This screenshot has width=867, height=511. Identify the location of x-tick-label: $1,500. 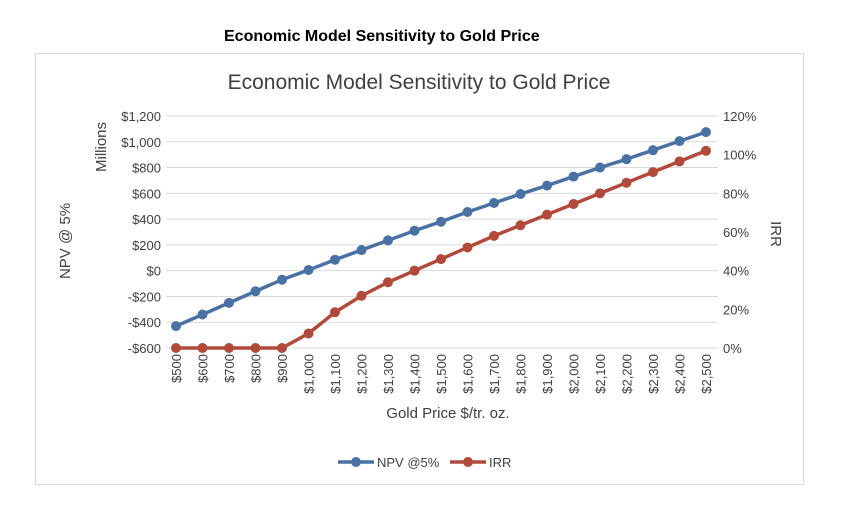
(441, 374).